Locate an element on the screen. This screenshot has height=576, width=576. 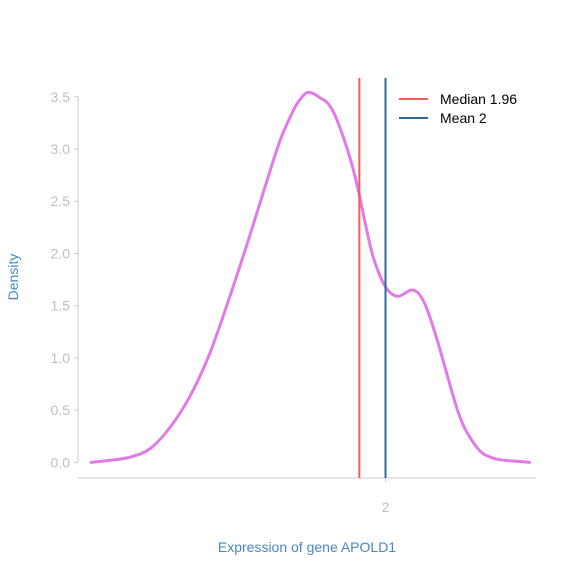
y-tick-label: 3.0 is located at coordinates (61, 149).